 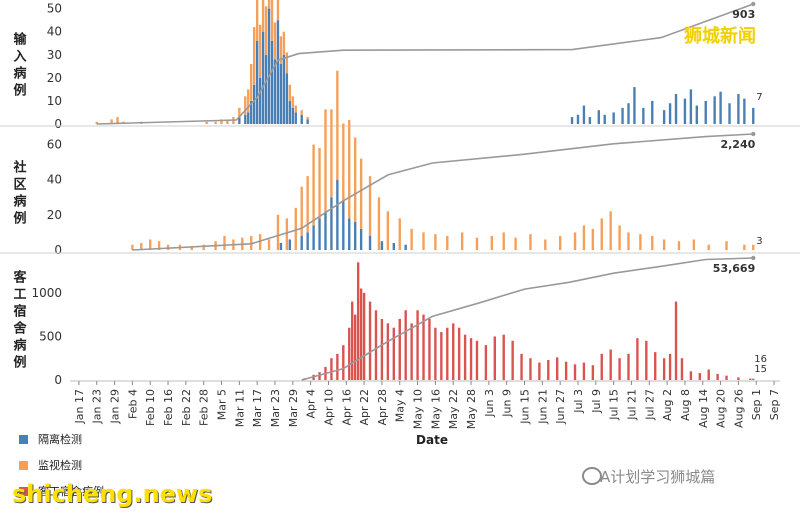 What do you see at coordinates (631, 405) in the screenshot?
I see `x-tick-label: Jul 21` at bounding box center [631, 405].